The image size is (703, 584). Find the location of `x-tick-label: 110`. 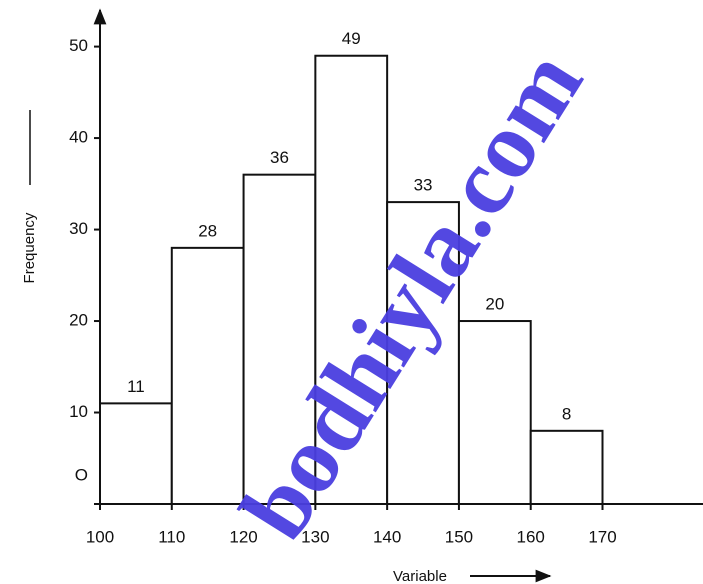

x-tick-label: 110 is located at coordinates (171, 536).